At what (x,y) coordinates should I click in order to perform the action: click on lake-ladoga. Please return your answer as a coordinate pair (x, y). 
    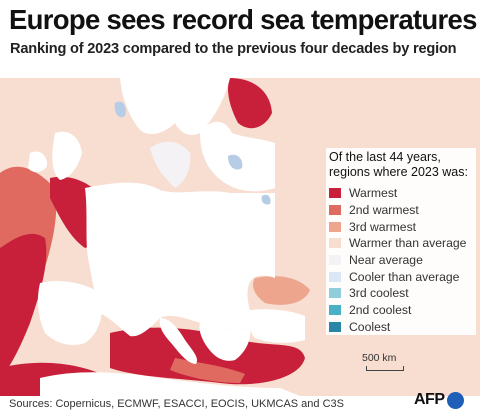
    Looking at the image, I should click on (235, 162).